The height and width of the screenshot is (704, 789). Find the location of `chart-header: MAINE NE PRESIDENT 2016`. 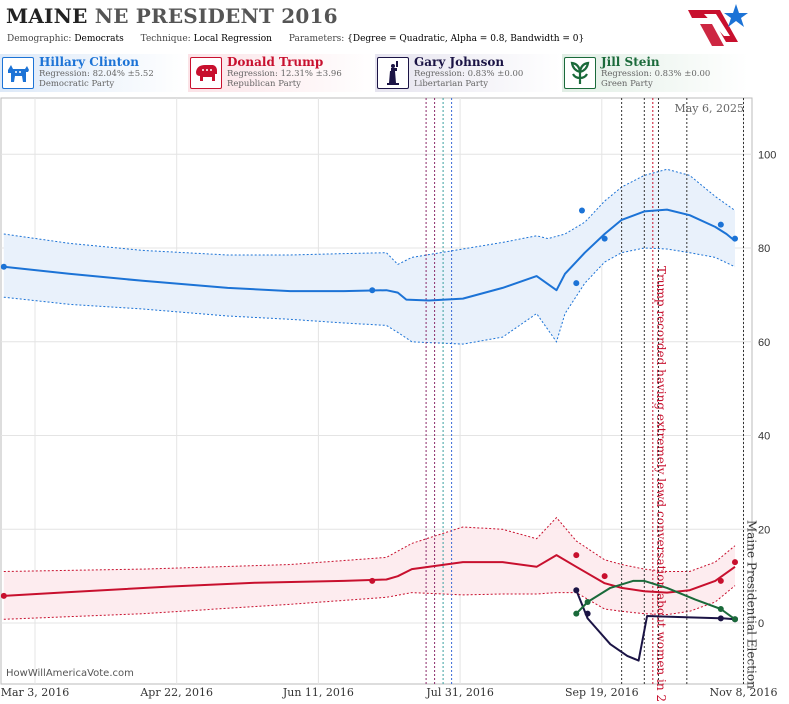

chart-header: MAINE NE PRESIDENT 2016 is located at coordinates (172, 16).